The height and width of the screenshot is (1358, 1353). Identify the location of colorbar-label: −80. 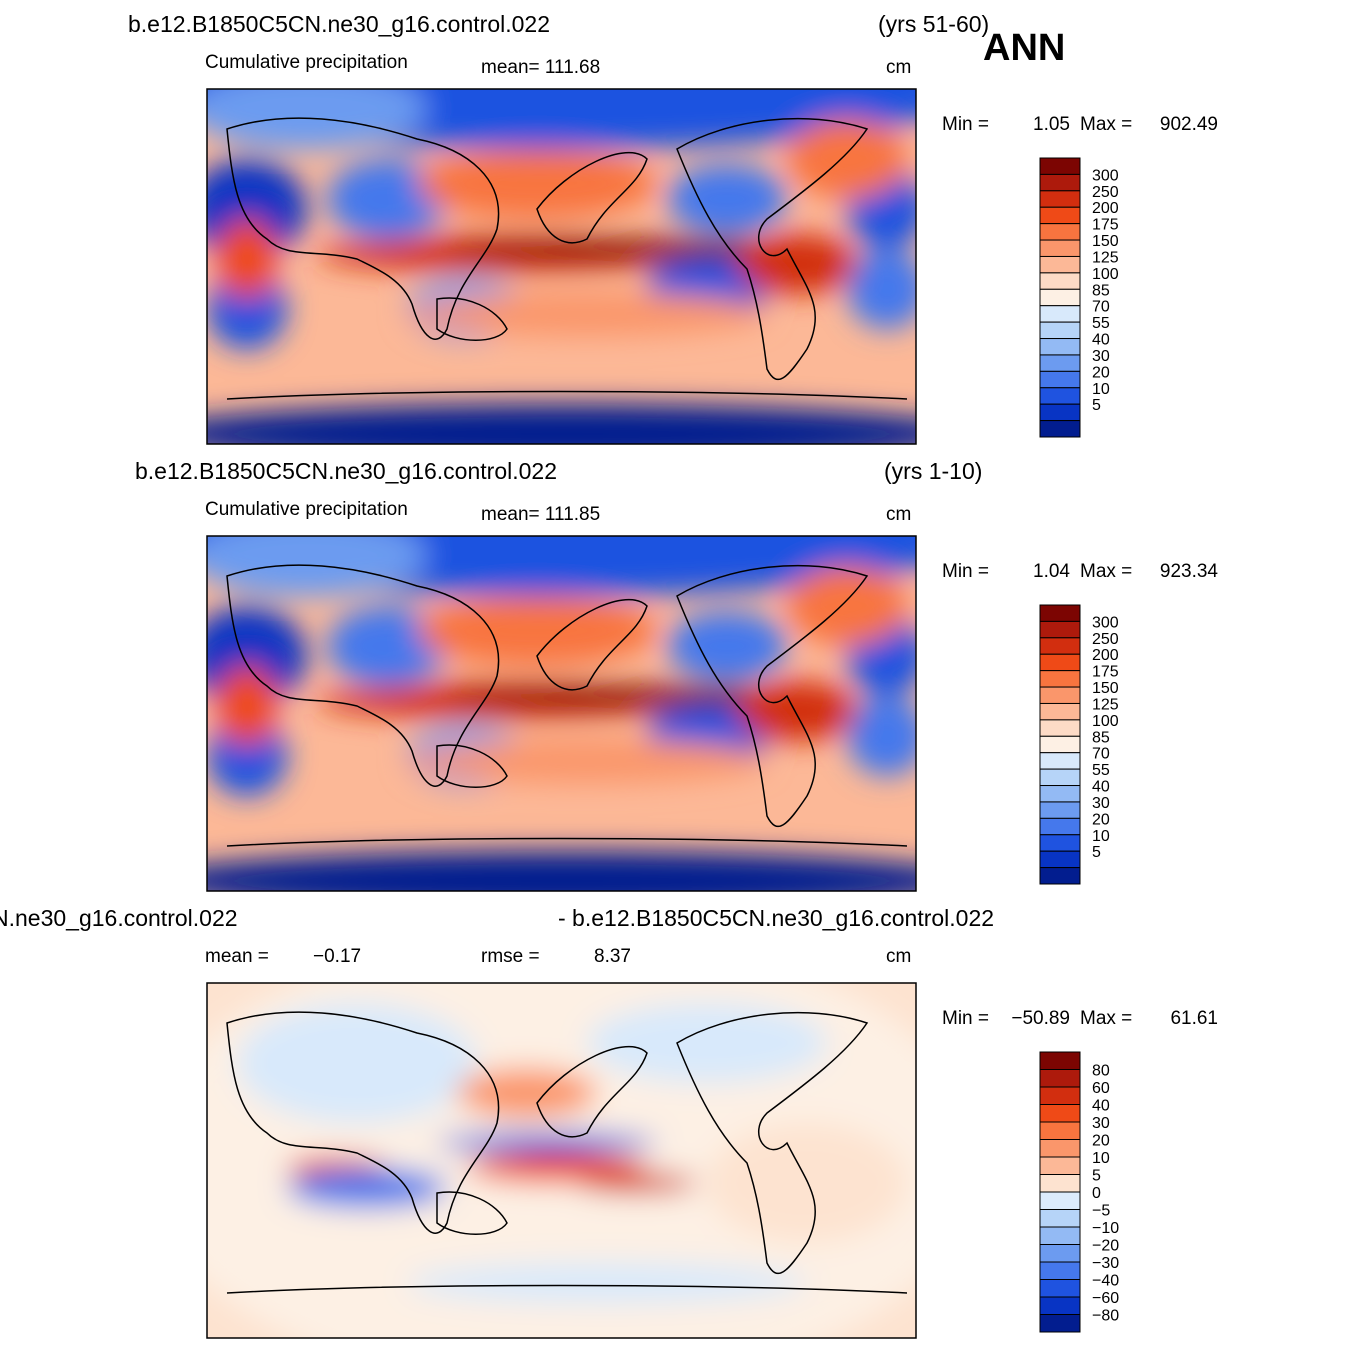
(1105, 1316).